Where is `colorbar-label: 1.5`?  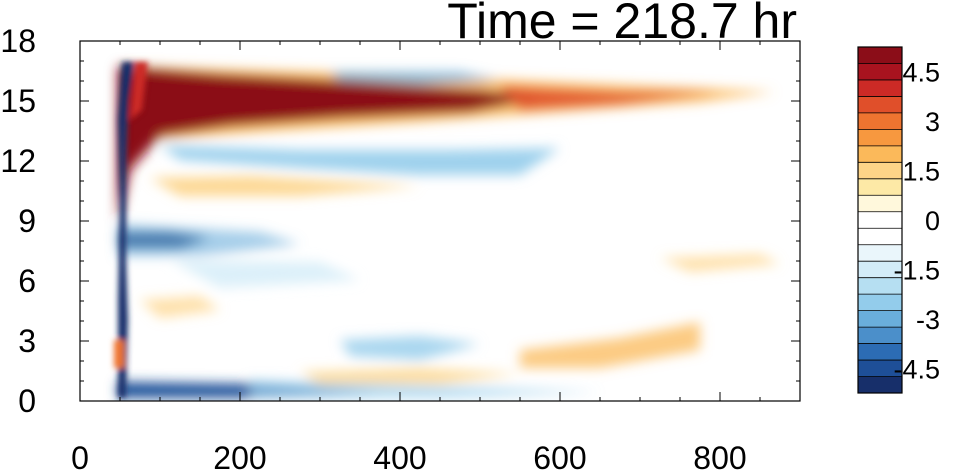 colorbar-label: 1.5 is located at coordinates (921, 172).